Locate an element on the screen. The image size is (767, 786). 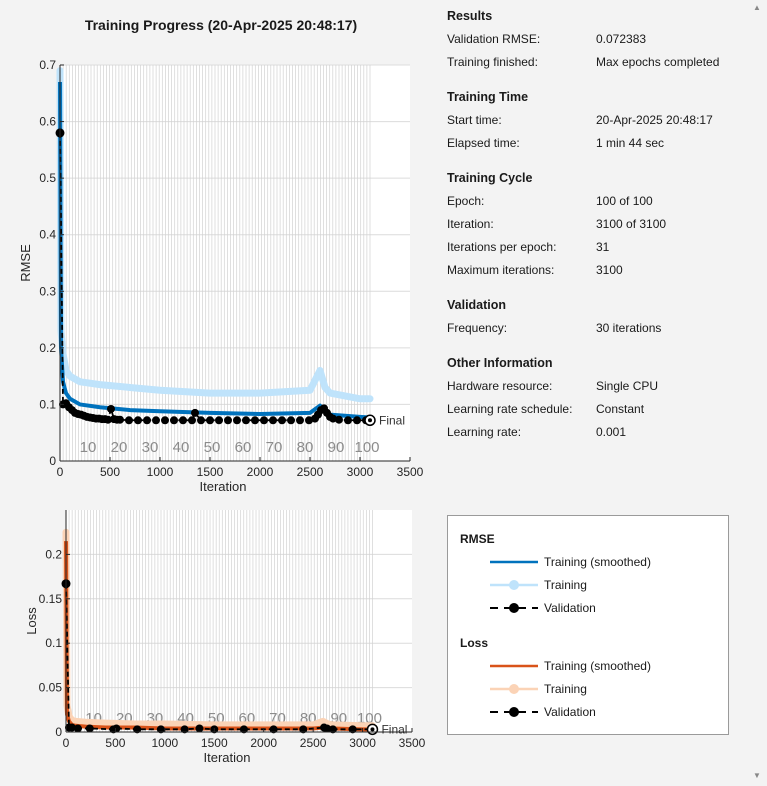
y-tick-label: 0.2 is located at coordinates (53, 554).